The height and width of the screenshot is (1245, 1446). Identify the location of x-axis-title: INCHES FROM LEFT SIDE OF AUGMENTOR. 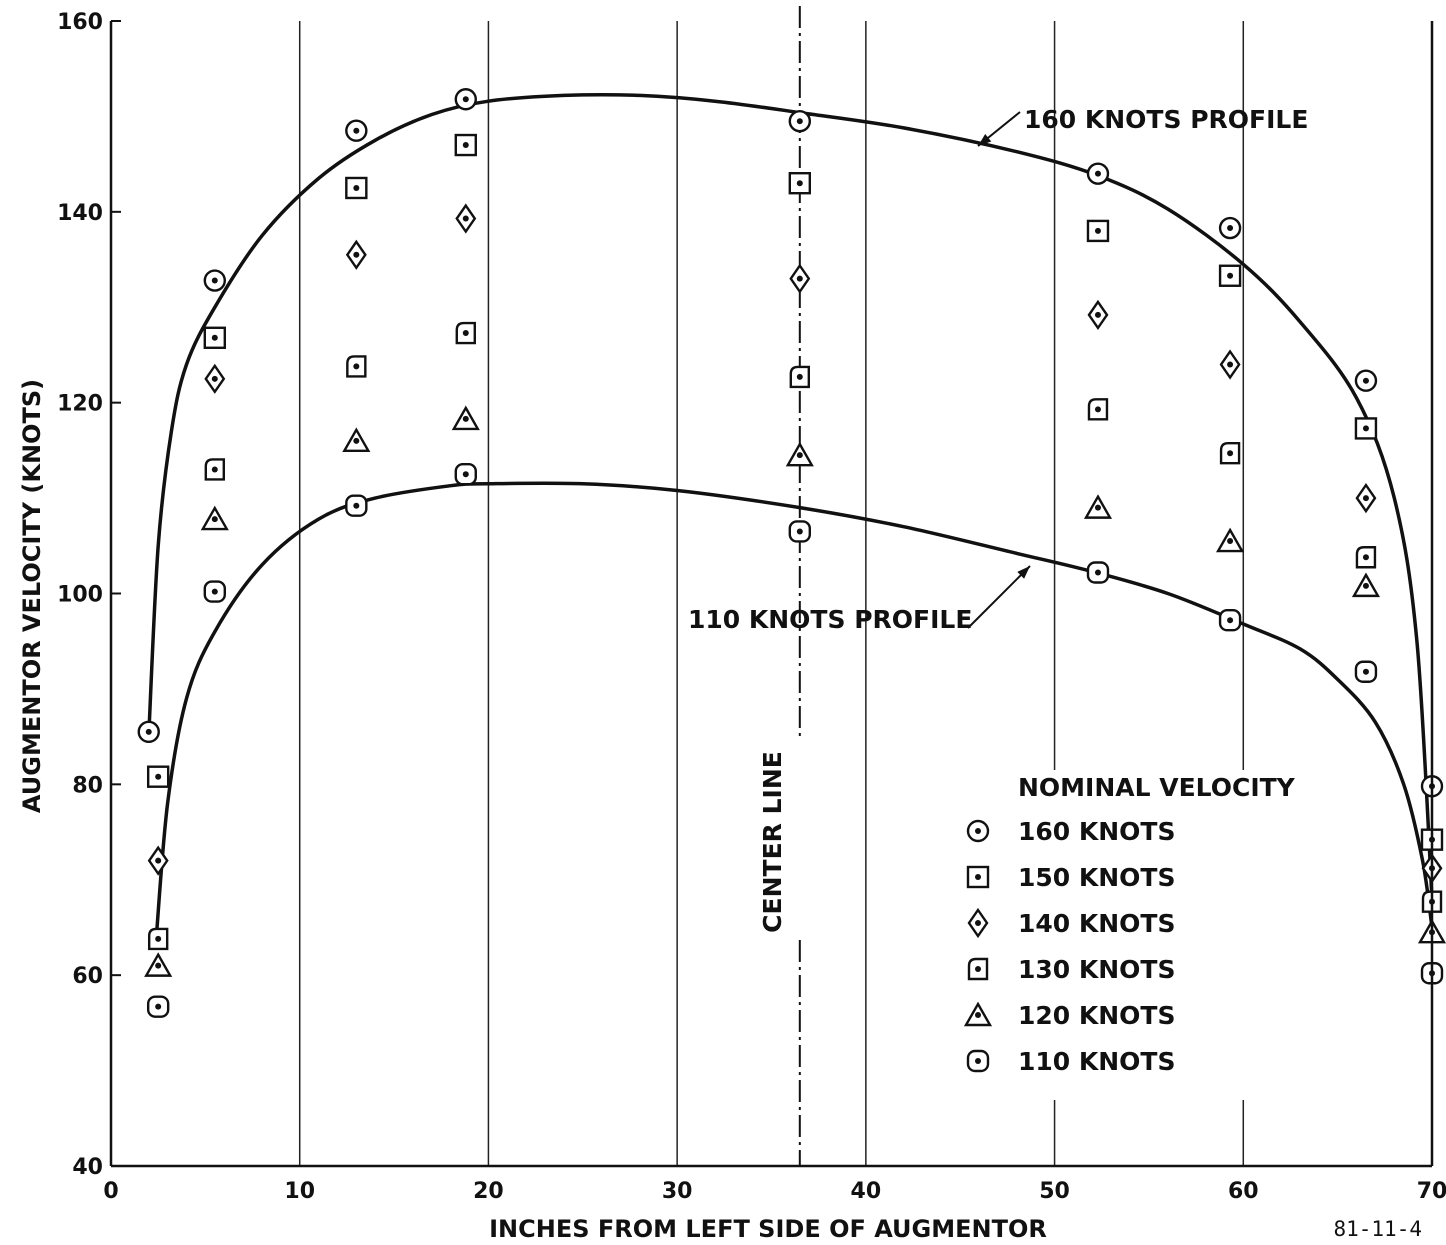
(768, 1229).